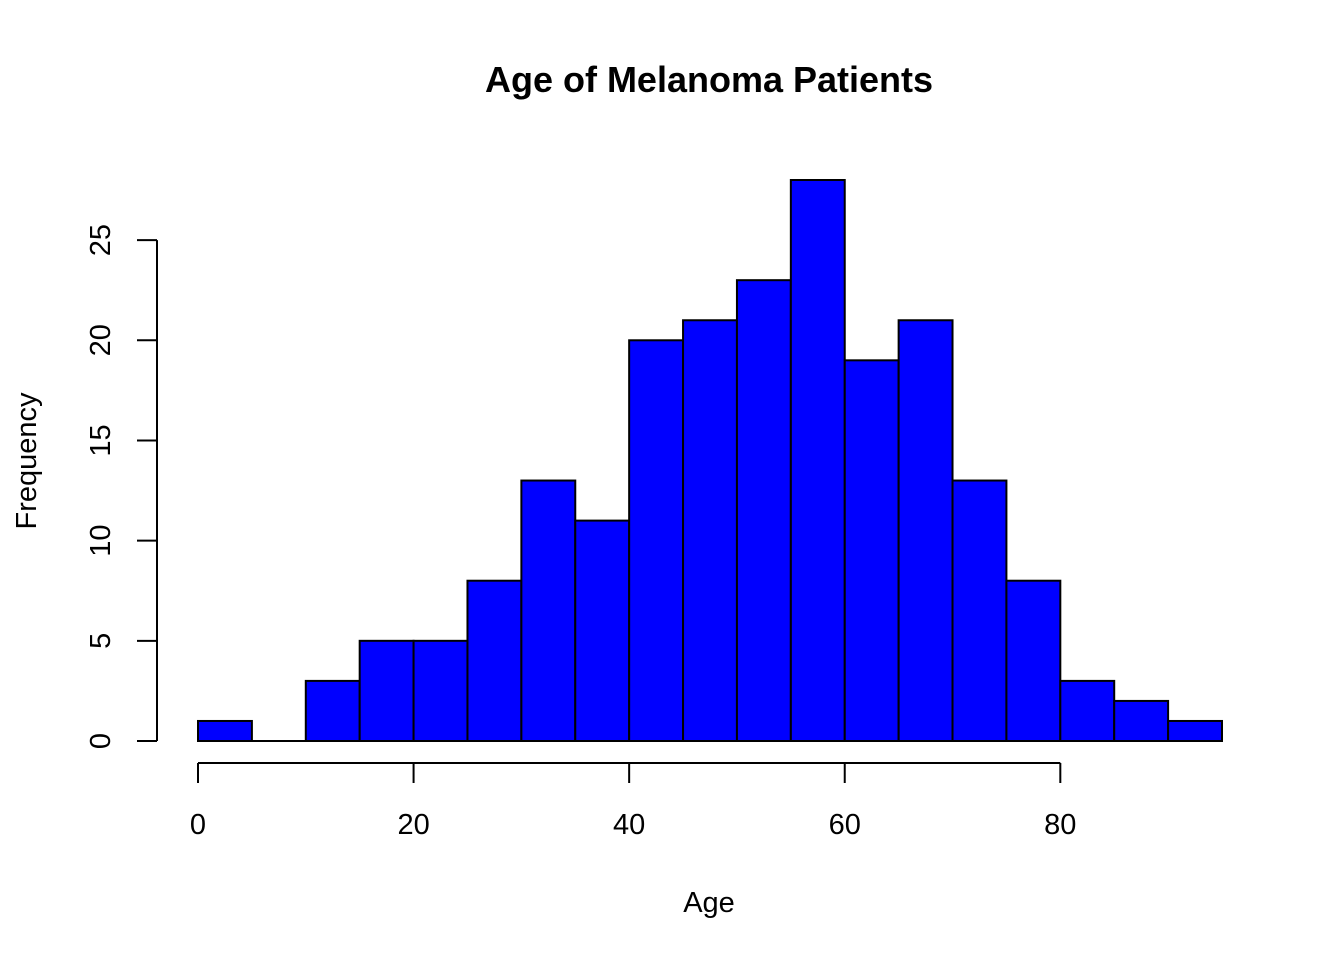 This screenshot has height=960, width=1344. What do you see at coordinates (845, 825) in the screenshot?
I see `x-tick-label: 60` at bounding box center [845, 825].